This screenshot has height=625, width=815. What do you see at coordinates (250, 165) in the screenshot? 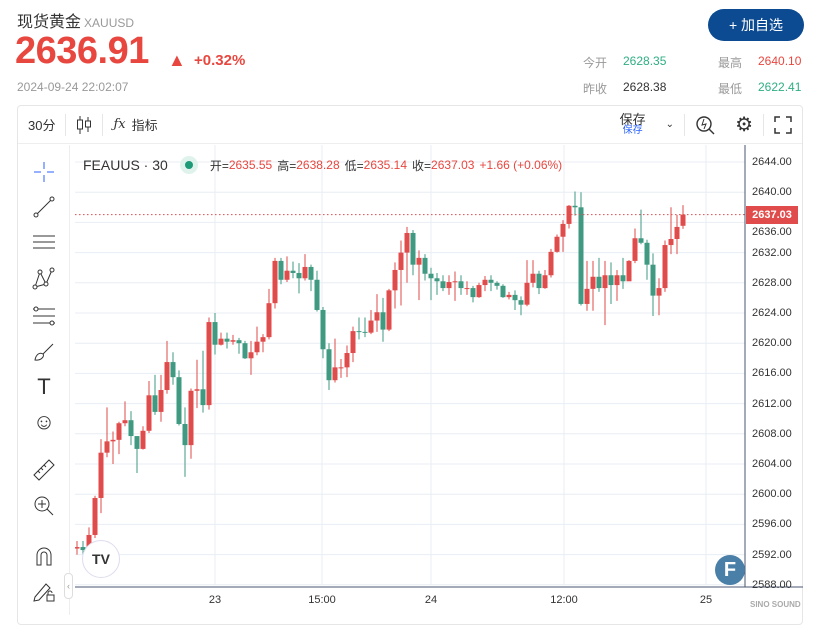
I see `legend-open: 2635.55` at bounding box center [250, 165].